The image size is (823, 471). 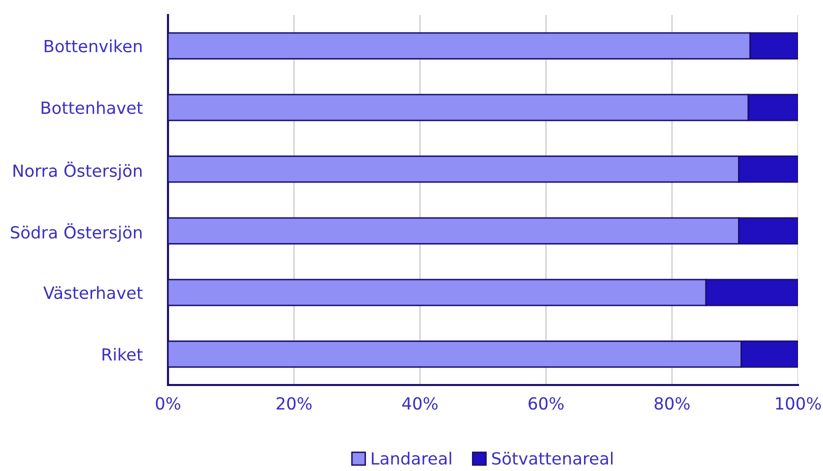 What do you see at coordinates (552, 458) in the screenshot?
I see `legend-label: Sötvattenareal` at bounding box center [552, 458].